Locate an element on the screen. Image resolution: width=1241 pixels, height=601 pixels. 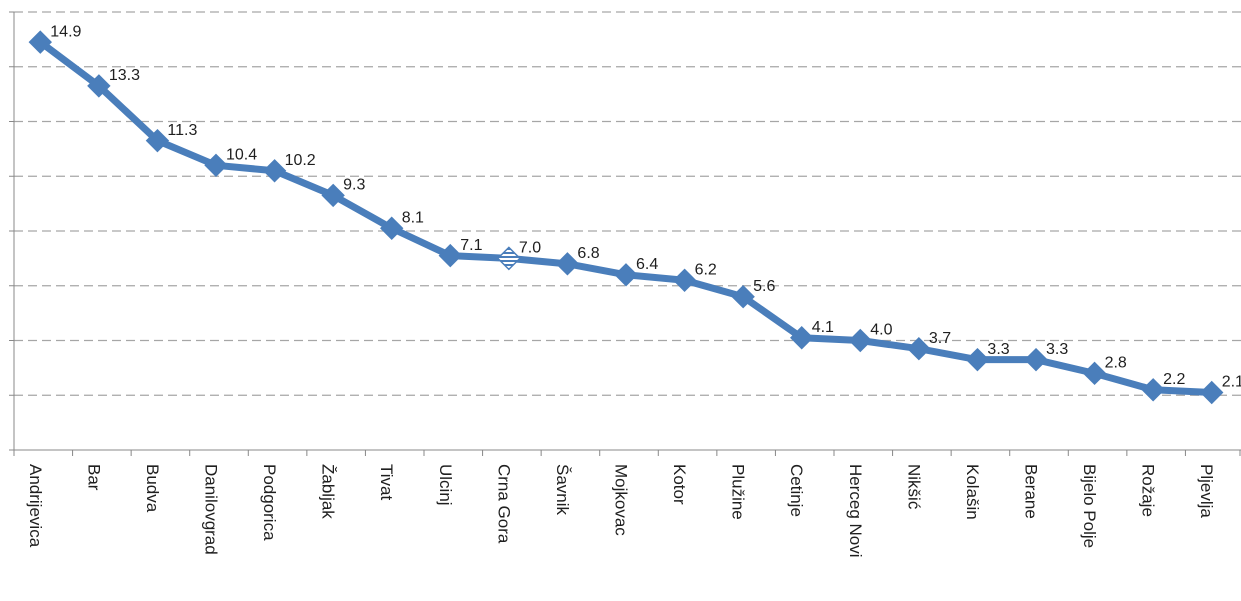
x-tick-label: Plužine is located at coordinates (738, 492).